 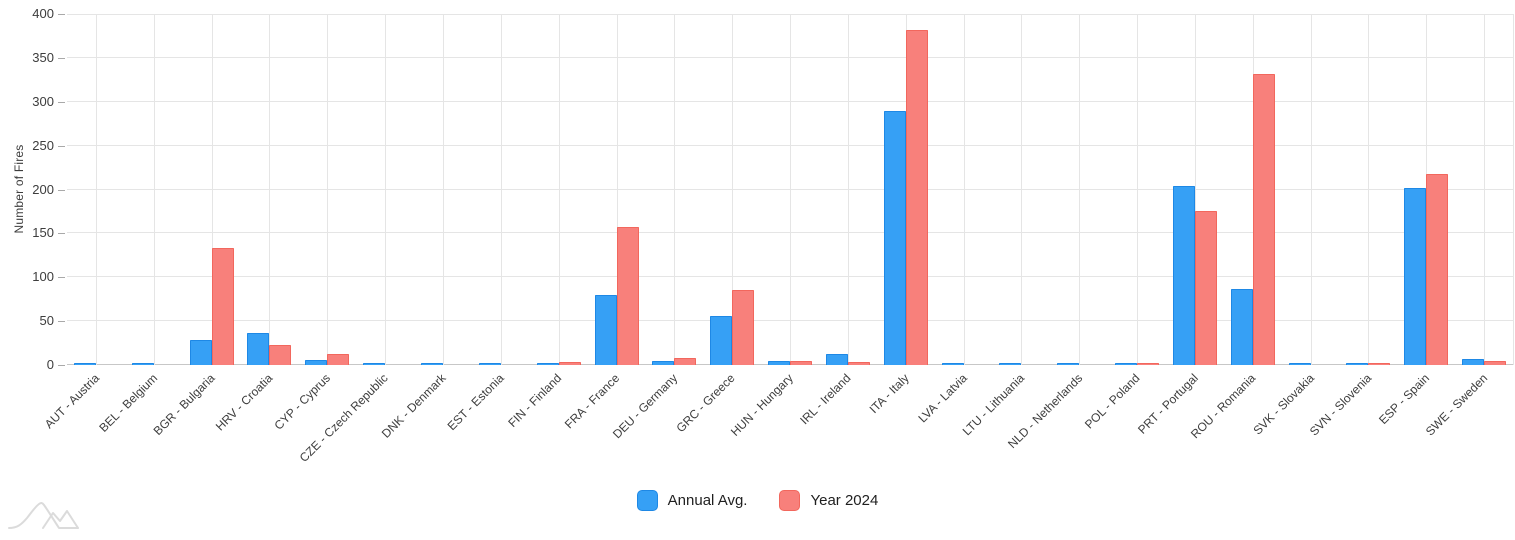 I want to click on y-axis-tick-label: 200, so click(x=43, y=189).